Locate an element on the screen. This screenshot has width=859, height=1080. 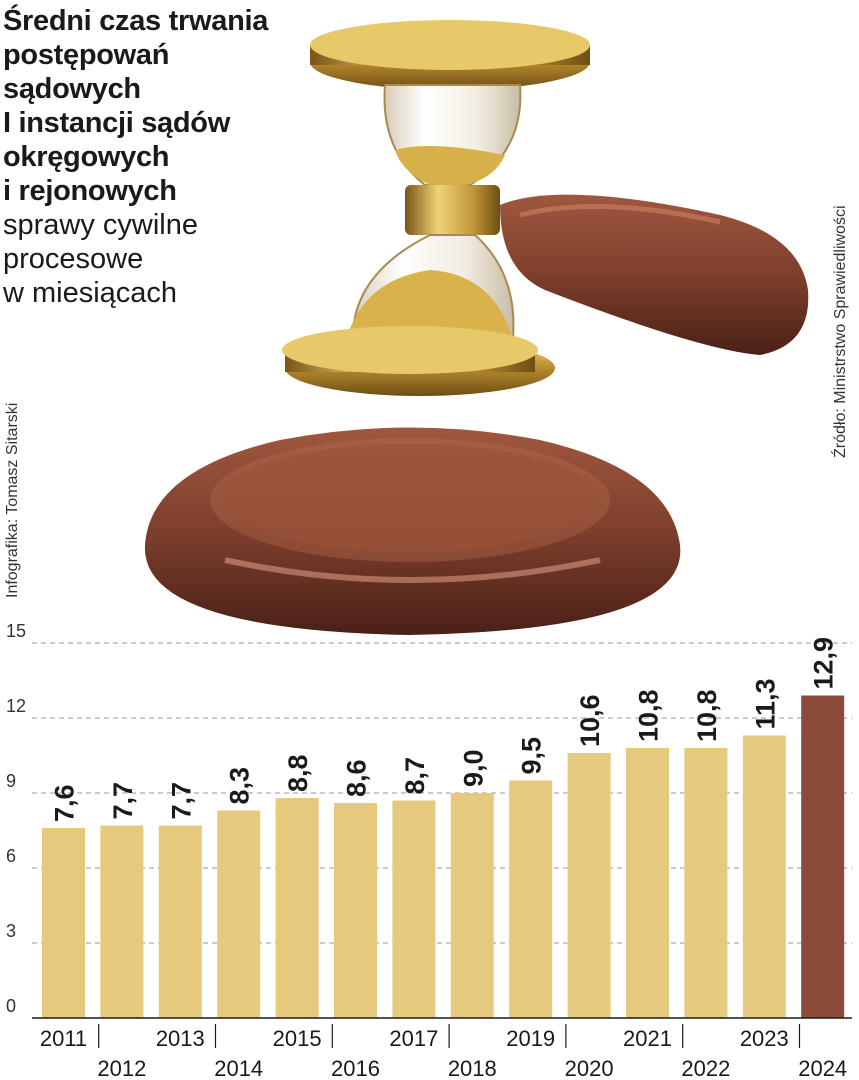
data-label: 9,5 is located at coordinates (532, 756).